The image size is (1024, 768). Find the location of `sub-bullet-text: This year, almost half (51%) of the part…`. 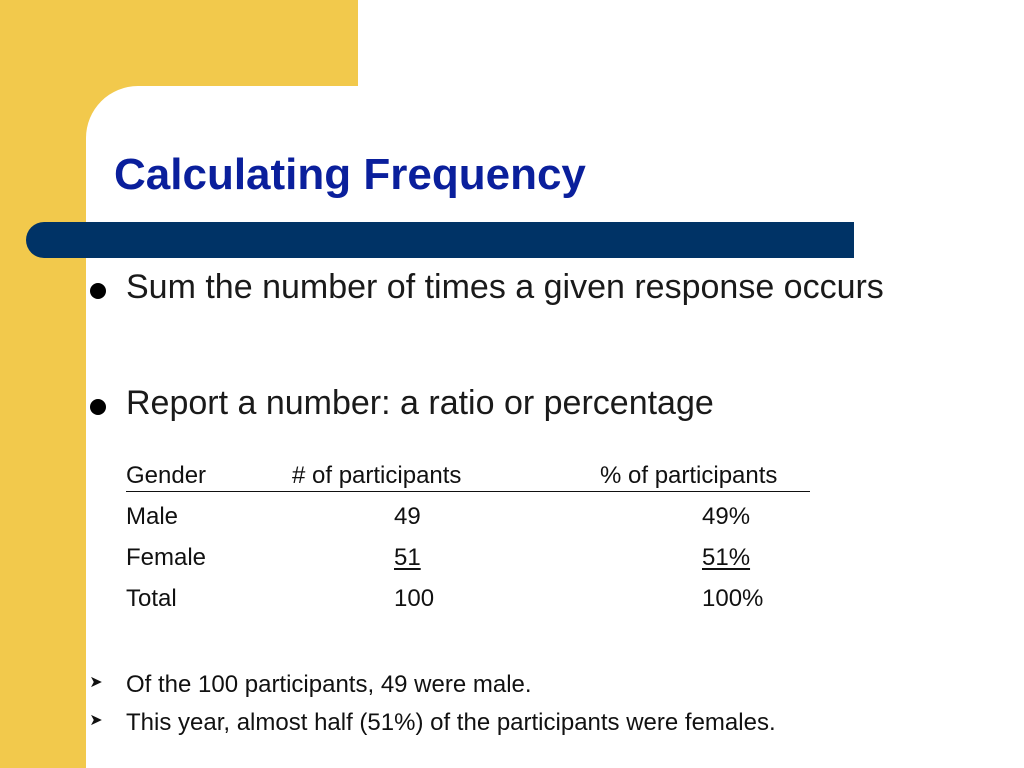

sub-bullet-text: This year, almost half (51%) of the part… is located at coordinates (451, 722).